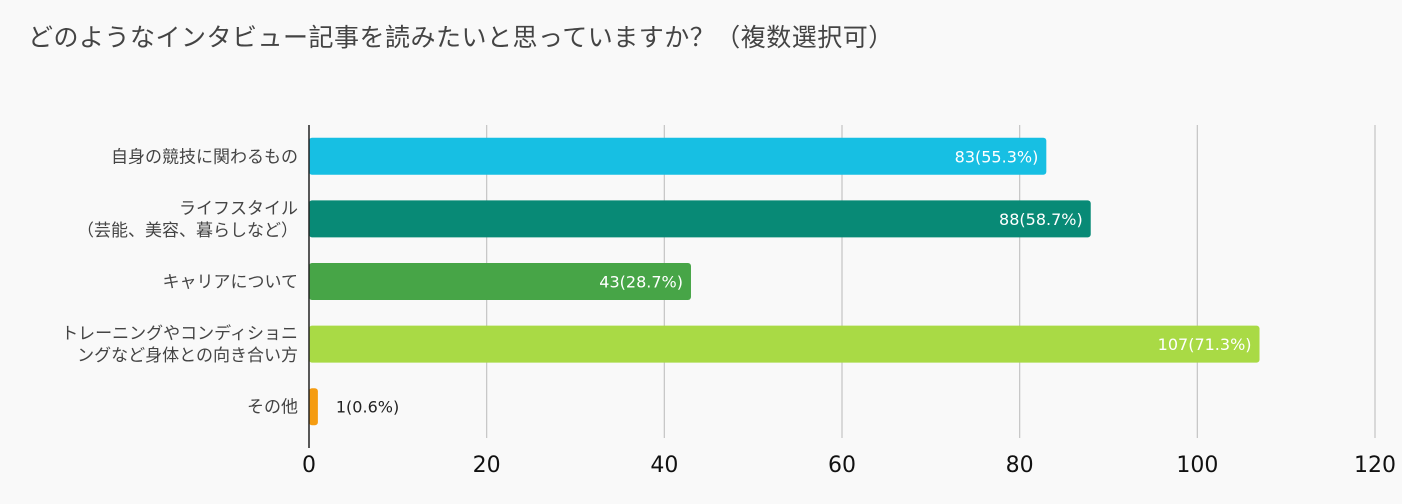  I want to click on category-label: 自身の競技に関わるもの, so click(204, 157).